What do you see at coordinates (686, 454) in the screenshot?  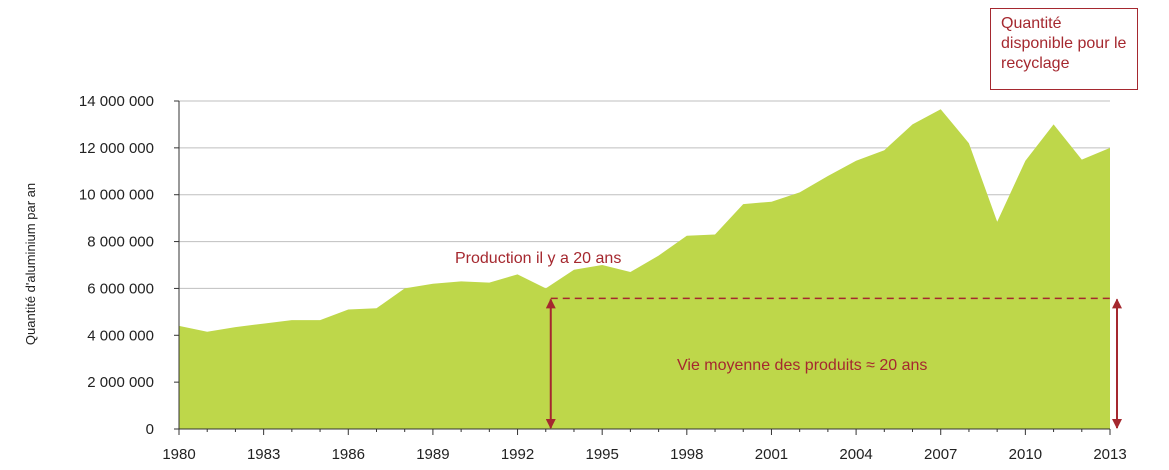 I see `x-tick-label-1998: 1998` at bounding box center [686, 454].